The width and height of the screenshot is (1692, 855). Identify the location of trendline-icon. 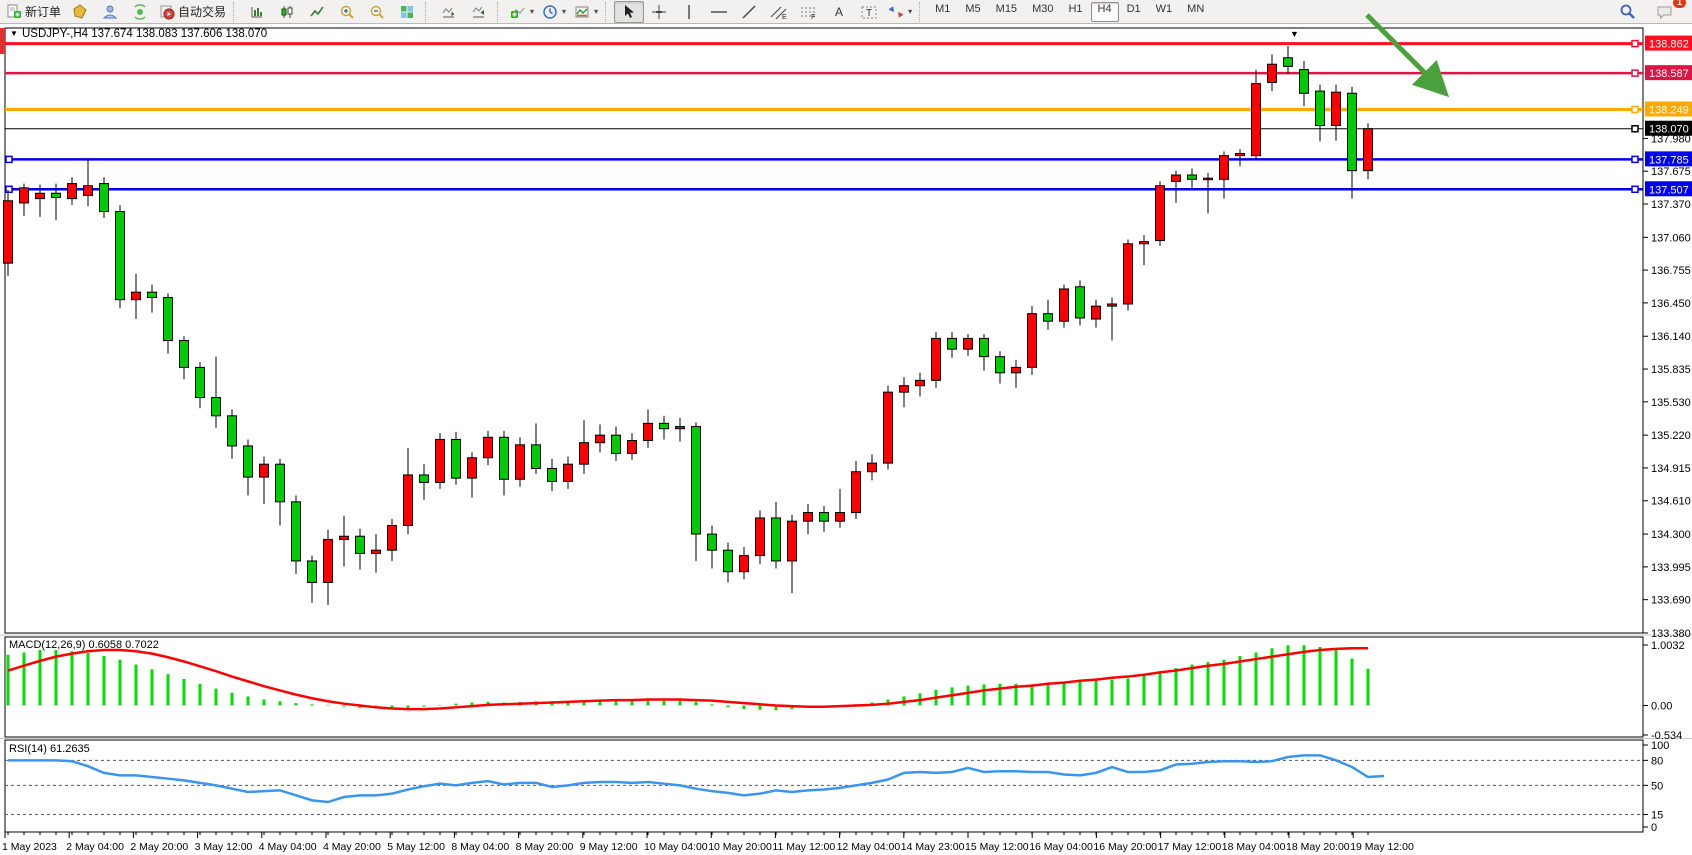
(749, 12).